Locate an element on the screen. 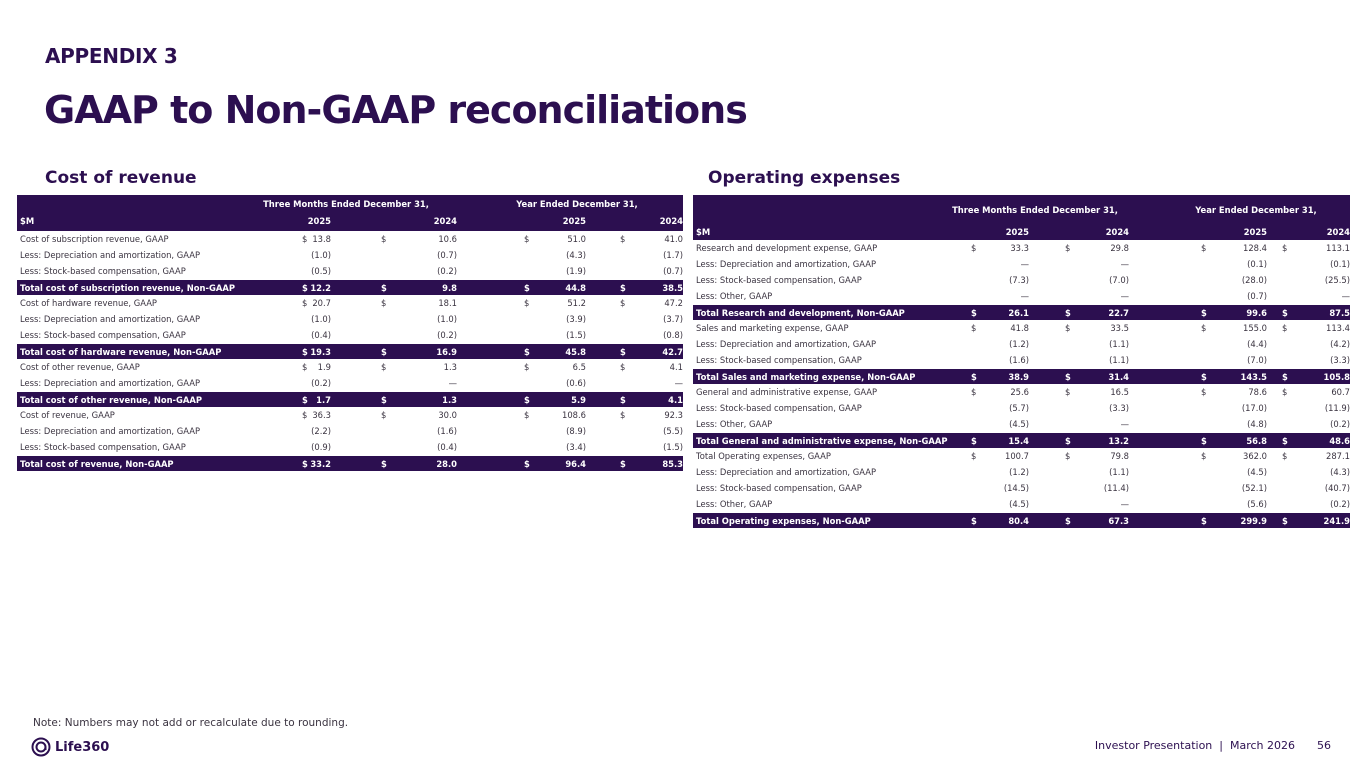 This screenshot has height=768, width=1365. period-header: Year Ended December 31, is located at coordinates (1256, 209).